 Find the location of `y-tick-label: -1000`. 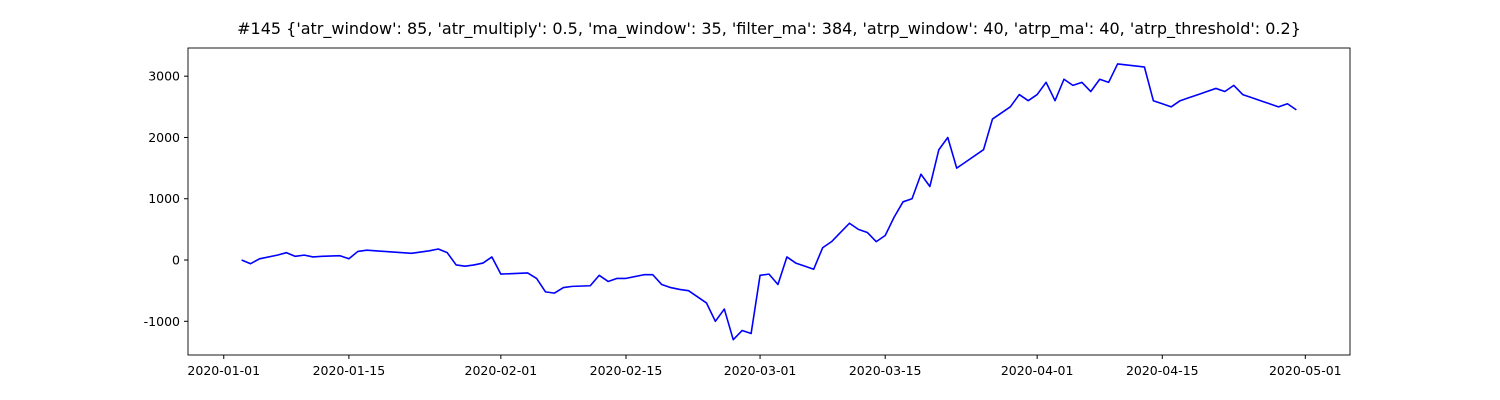

y-tick-label: -1000 is located at coordinates (162, 321).